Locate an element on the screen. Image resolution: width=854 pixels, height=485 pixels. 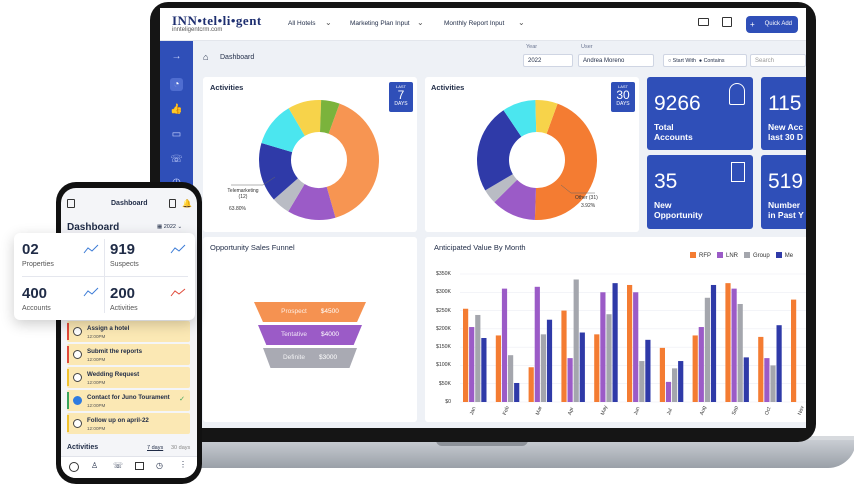
tab-clock-icon: ◷ is located at coordinates (159, 465).